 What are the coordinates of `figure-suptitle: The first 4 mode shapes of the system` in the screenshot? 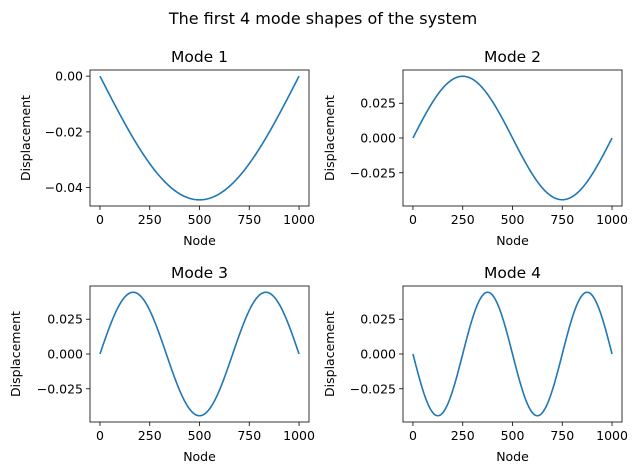 It's located at (322, 18).